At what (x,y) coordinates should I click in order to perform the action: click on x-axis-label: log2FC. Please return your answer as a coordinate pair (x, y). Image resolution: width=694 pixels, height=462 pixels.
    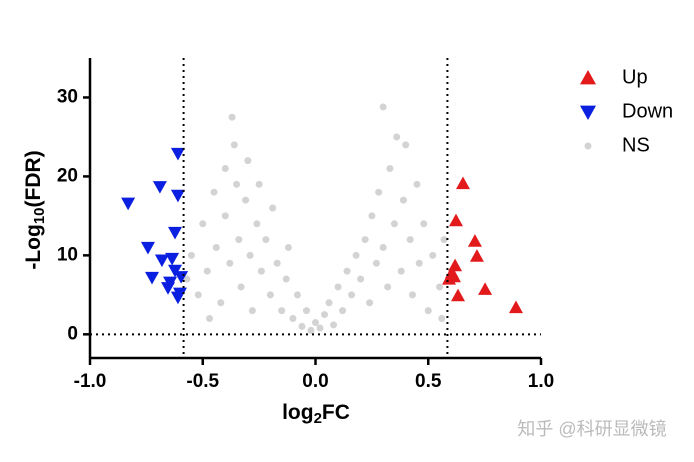
    Looking at the image, I should click on (316, 414).